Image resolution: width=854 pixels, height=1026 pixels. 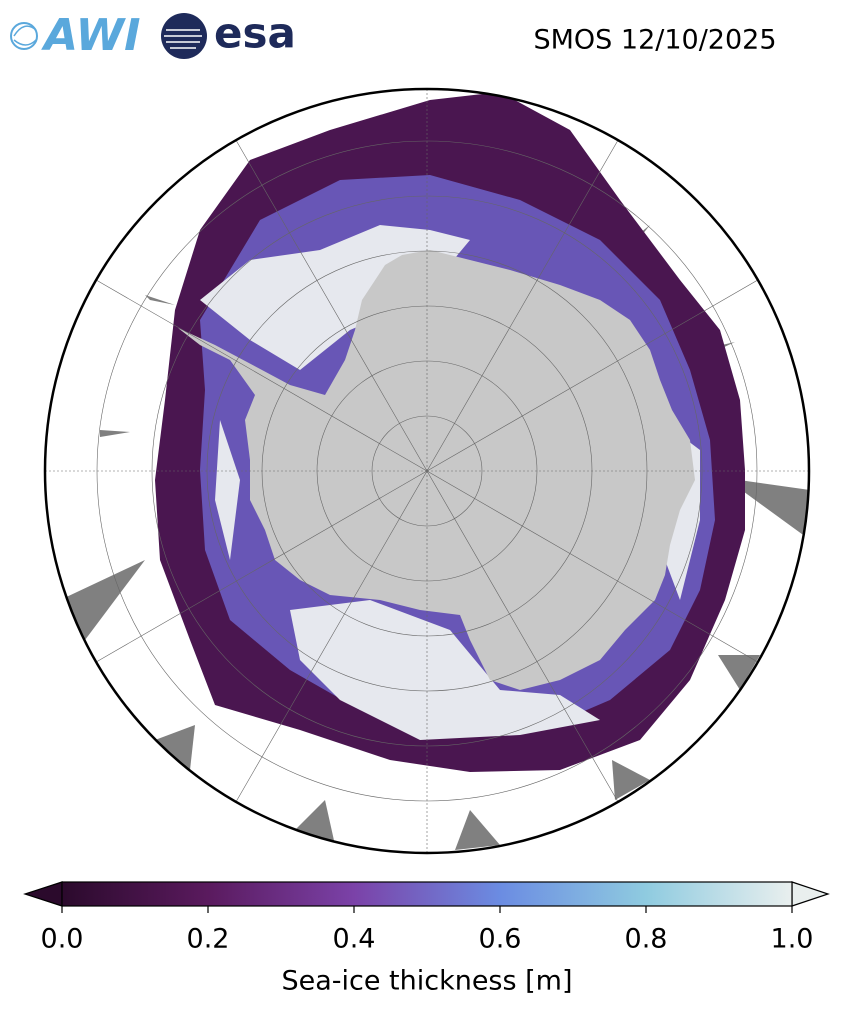 I want to click on colorbar-tick-label: 0.4, so click(x=354, y=939).